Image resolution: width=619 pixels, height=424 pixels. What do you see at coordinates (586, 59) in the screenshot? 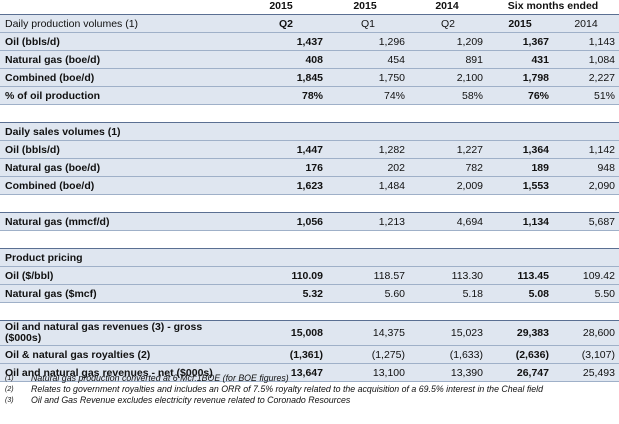
I see `cell: 1,084` at bounding box center [586, 59].